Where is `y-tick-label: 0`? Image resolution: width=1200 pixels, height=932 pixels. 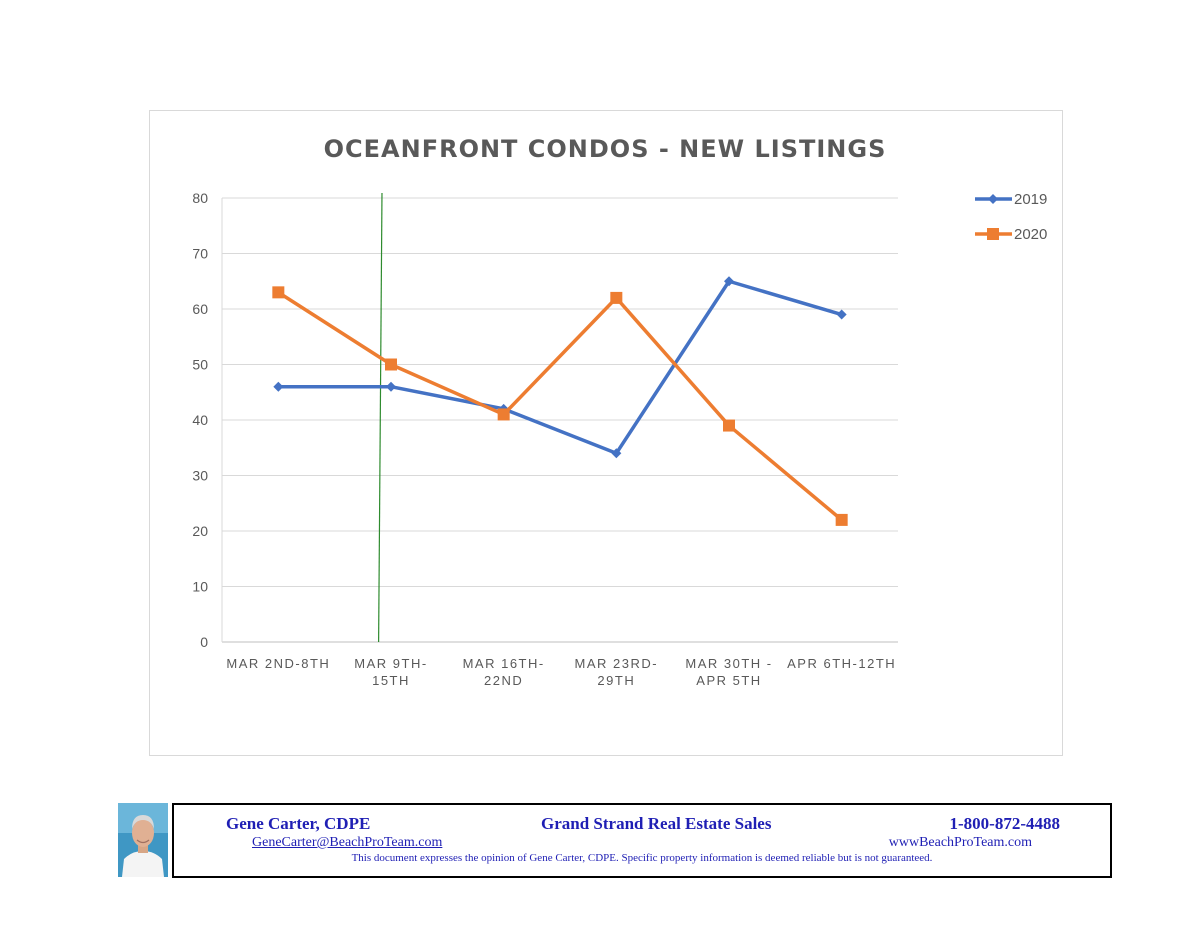 y-tick-label: 0 is located at coordinates (204, 642).